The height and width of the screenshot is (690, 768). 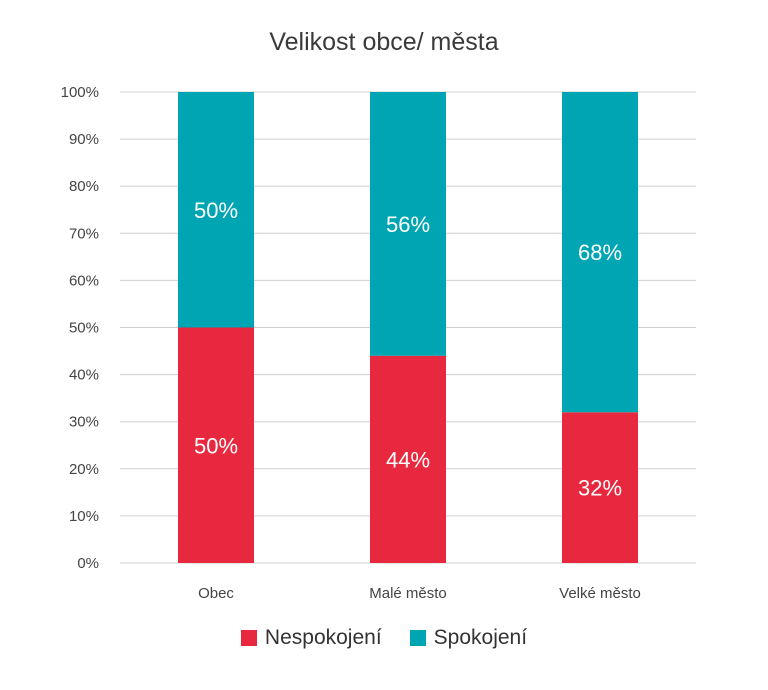 What do you see at coordinates (600, 593) in the screenshot?
I see `x-tick-label: Velké město` at bounding box center [600, 593].